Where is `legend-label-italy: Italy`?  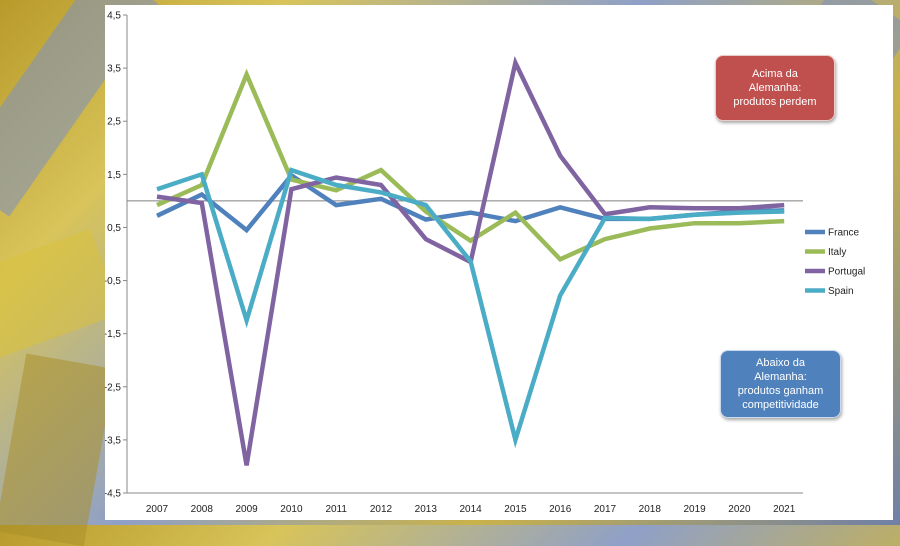 legend-label-italy: Italy is located at coordinates (837, 252).